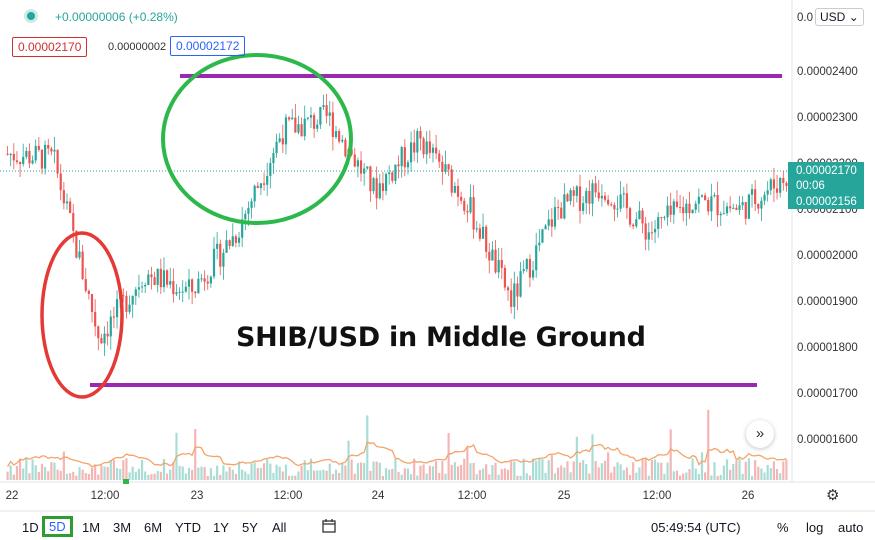 This screenshot has height=540, width=875. What do you see at coordinates (188, 527) in the screenshot?
I see `range-ytd: YTD` at bounding box center [188, 527].